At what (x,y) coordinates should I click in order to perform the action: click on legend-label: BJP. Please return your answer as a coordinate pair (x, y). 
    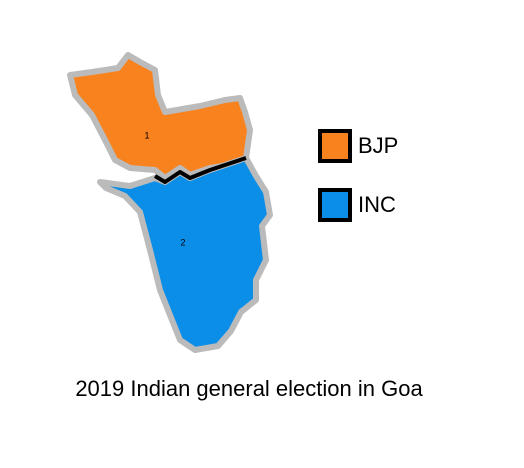
    Looking at the image, I should click on (378, 145).